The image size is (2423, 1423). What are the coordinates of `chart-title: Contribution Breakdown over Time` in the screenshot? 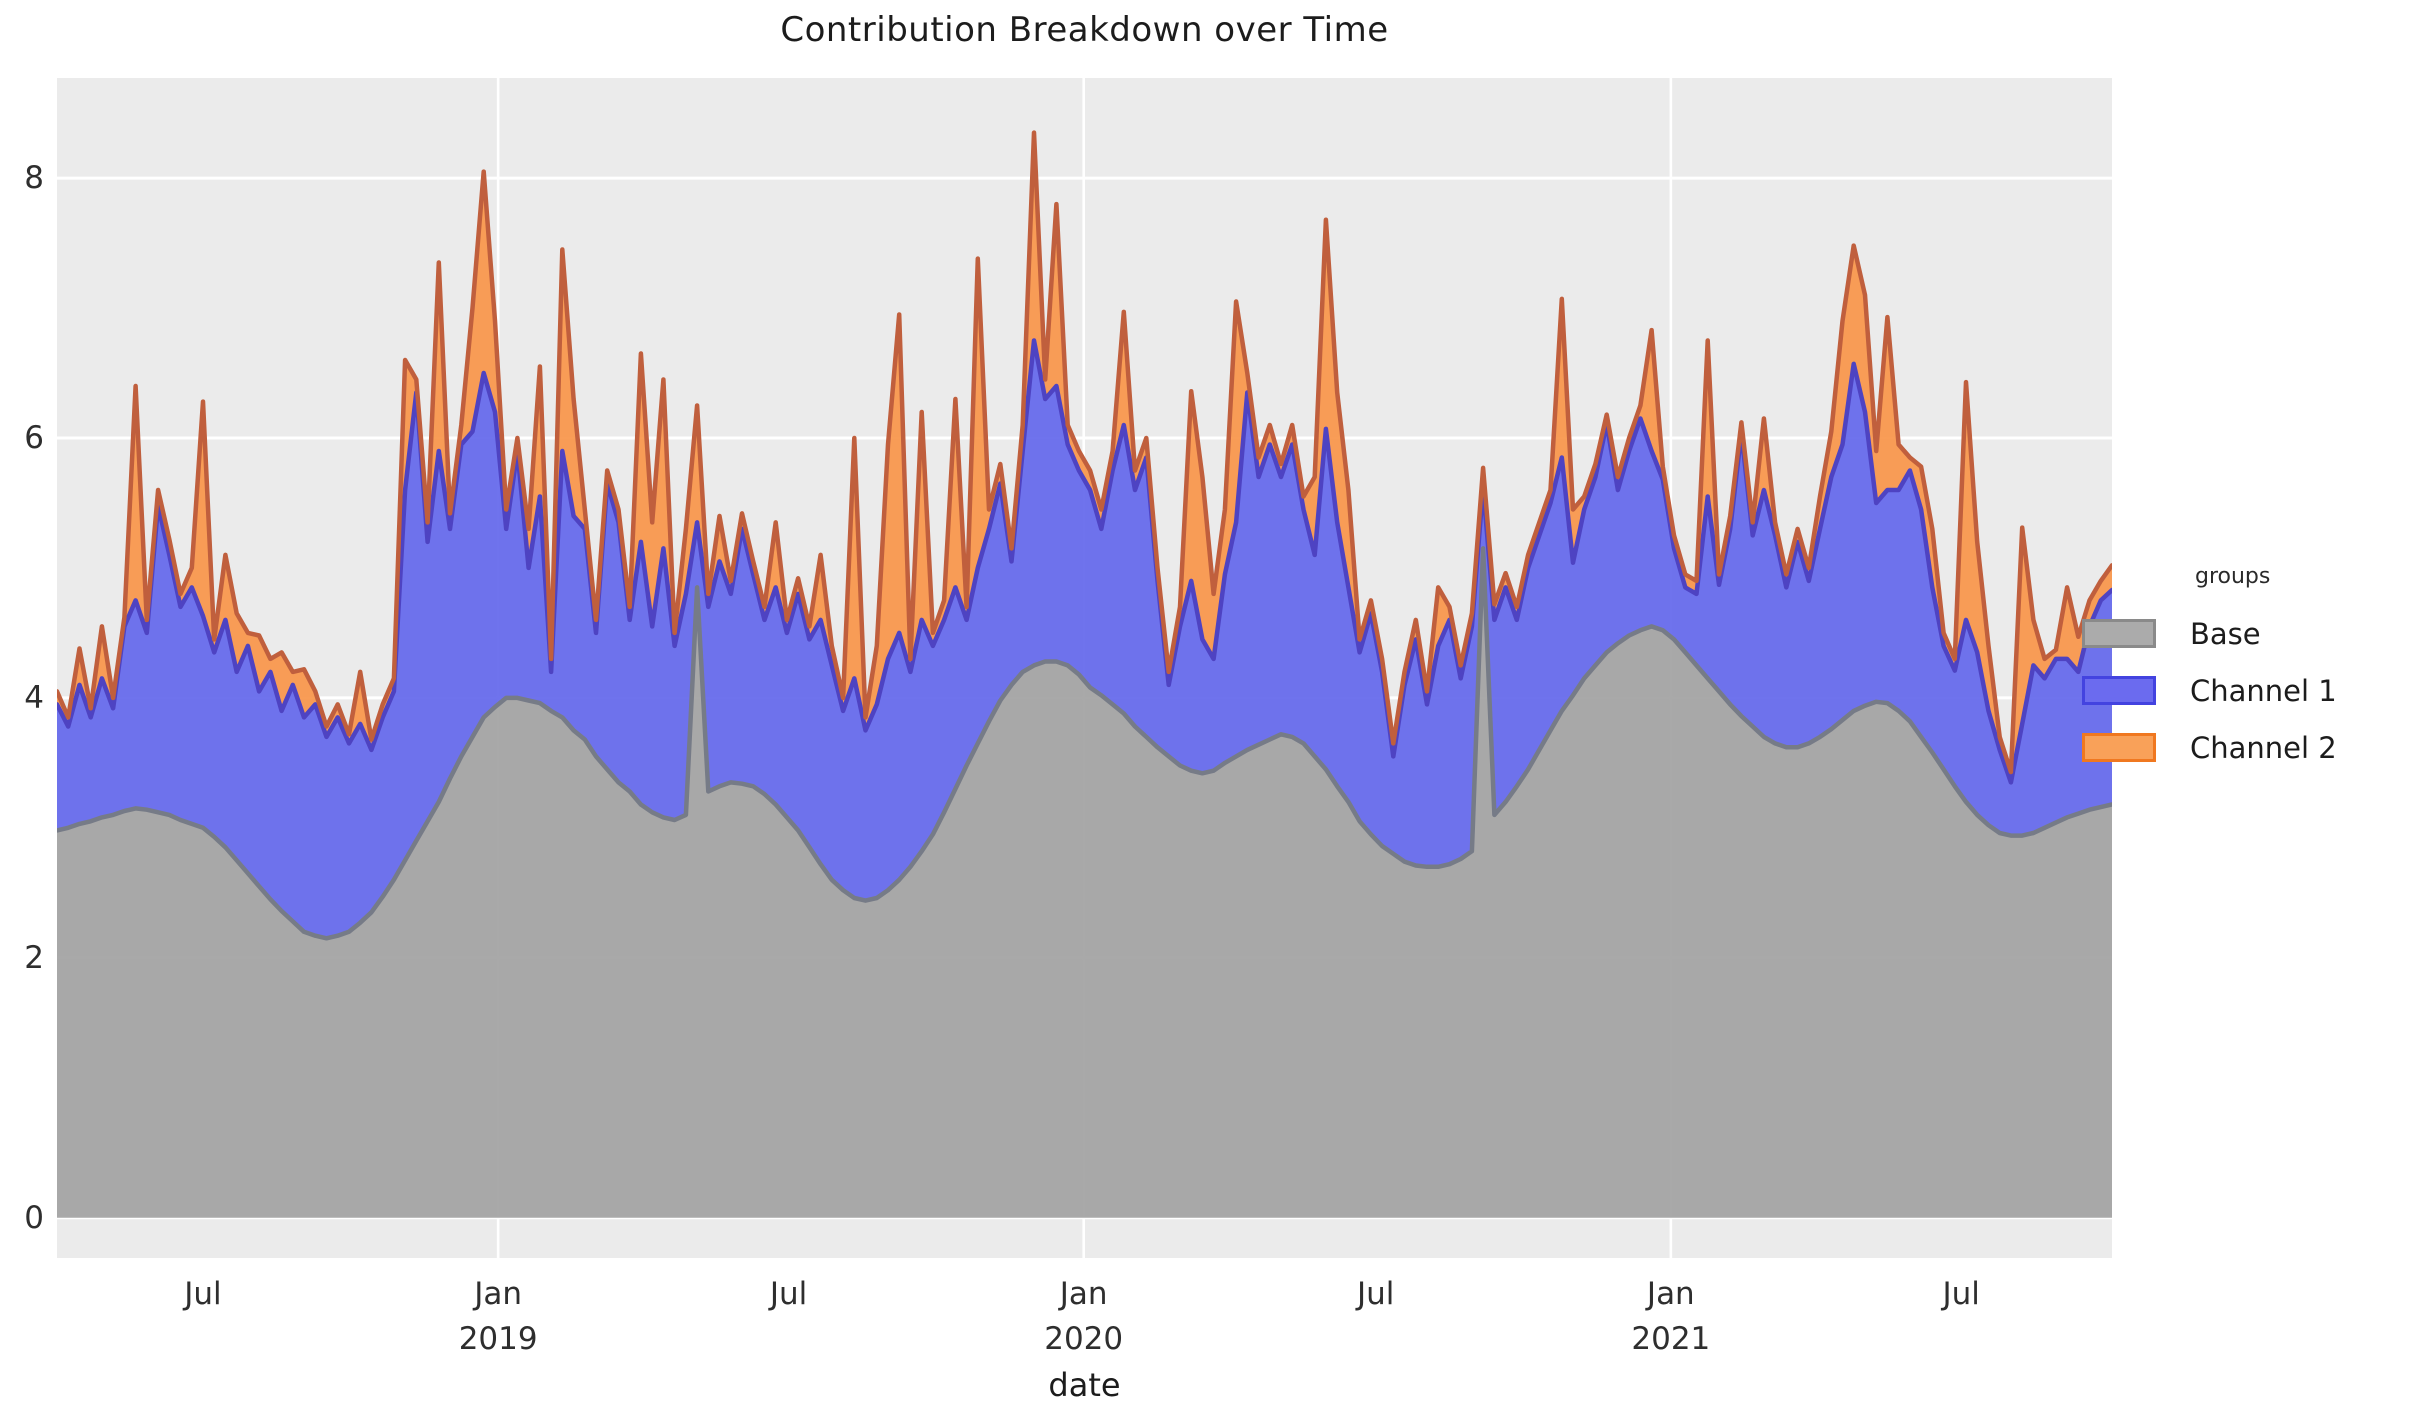 It's located at (1084, 30).